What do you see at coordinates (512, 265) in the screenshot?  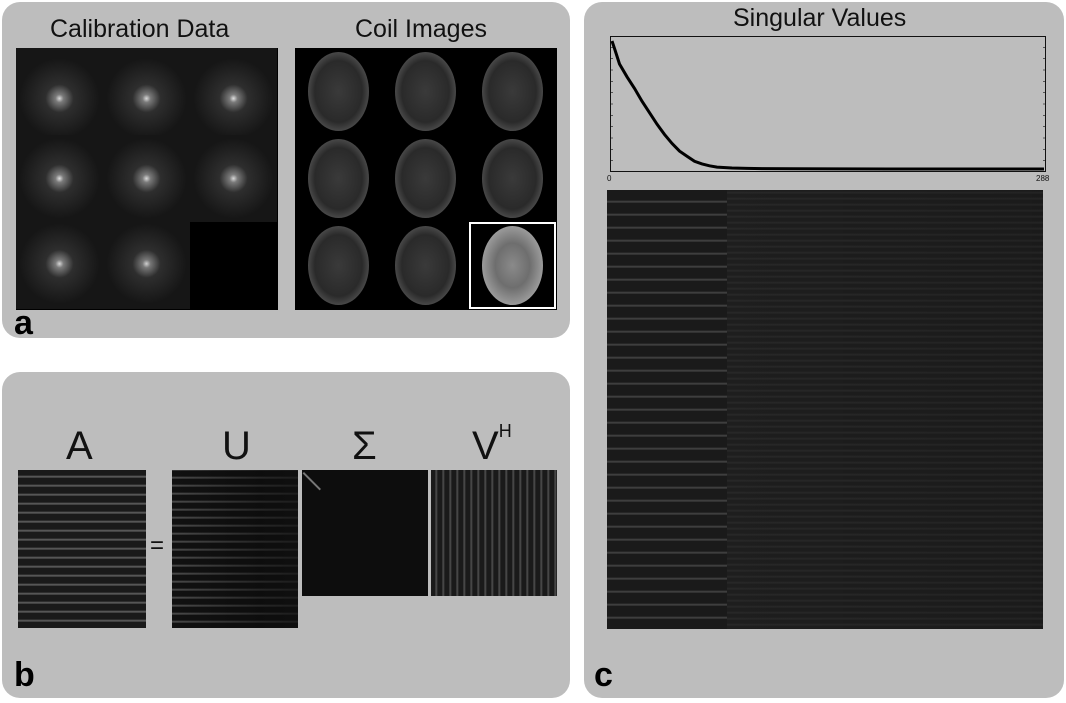 I see `combined-coil-image` at bounding box center [512, 265].